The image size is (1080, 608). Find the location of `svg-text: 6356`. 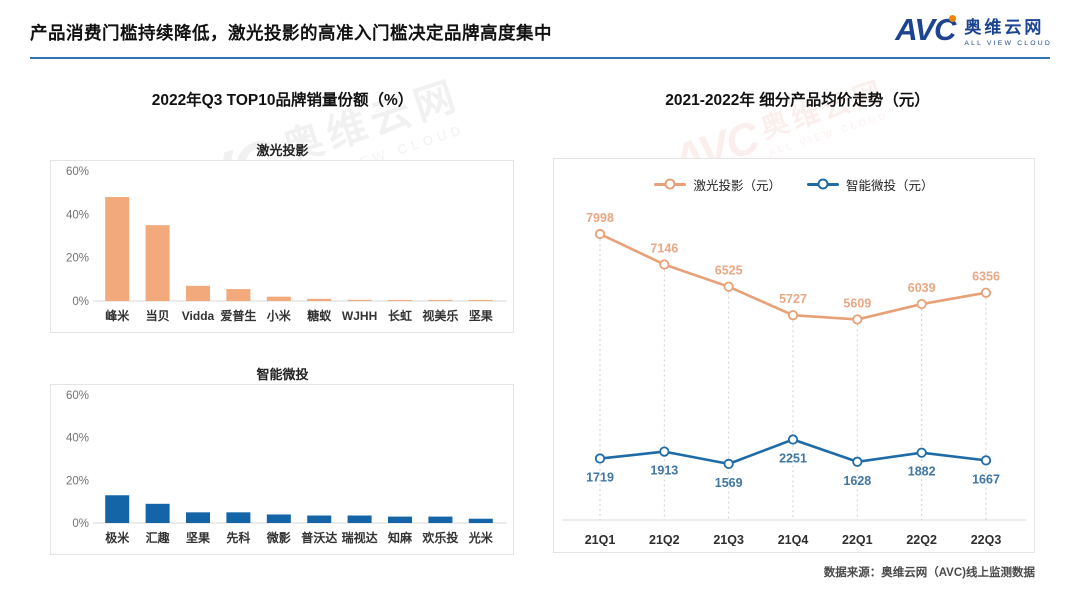

svg-text: 6356 is located at coordinates (986, 277).